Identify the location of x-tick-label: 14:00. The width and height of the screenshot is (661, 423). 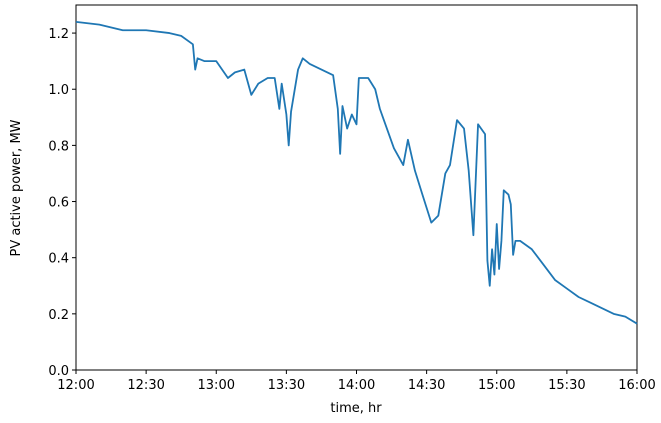
(356, 385).